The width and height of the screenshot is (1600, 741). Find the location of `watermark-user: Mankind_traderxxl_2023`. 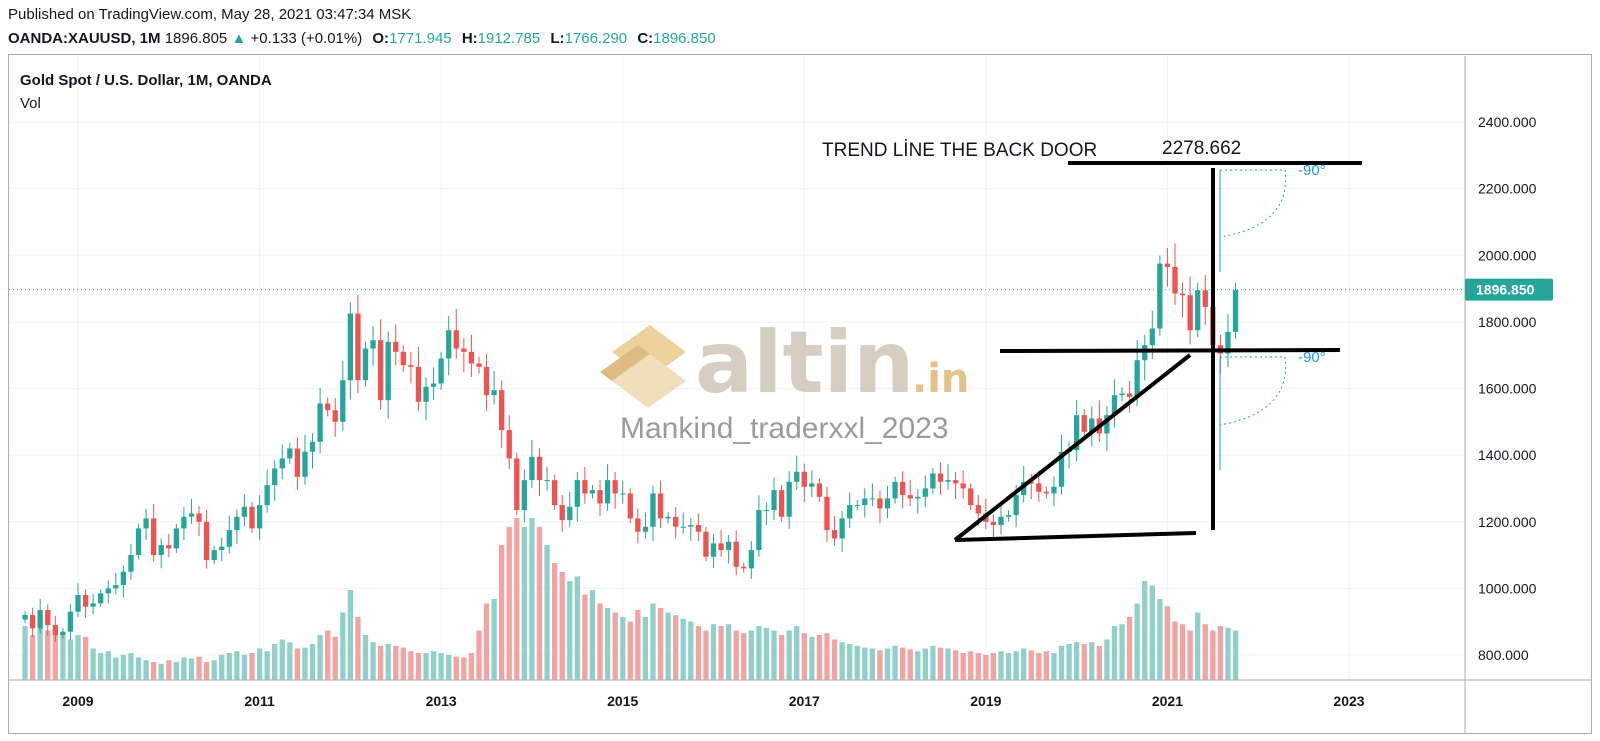

watermark-user: Mankind_traderxxl_2023 is located at coordinates (784, 428).